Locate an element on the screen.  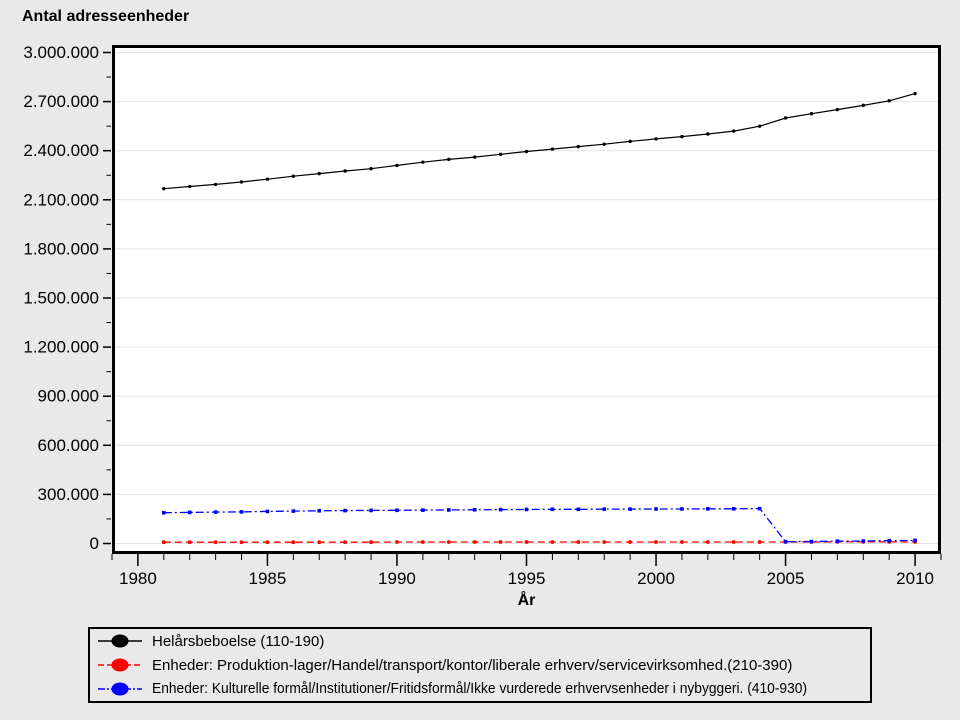
legend-marker-dashed-red-icon is located at coordinates (120, 665).